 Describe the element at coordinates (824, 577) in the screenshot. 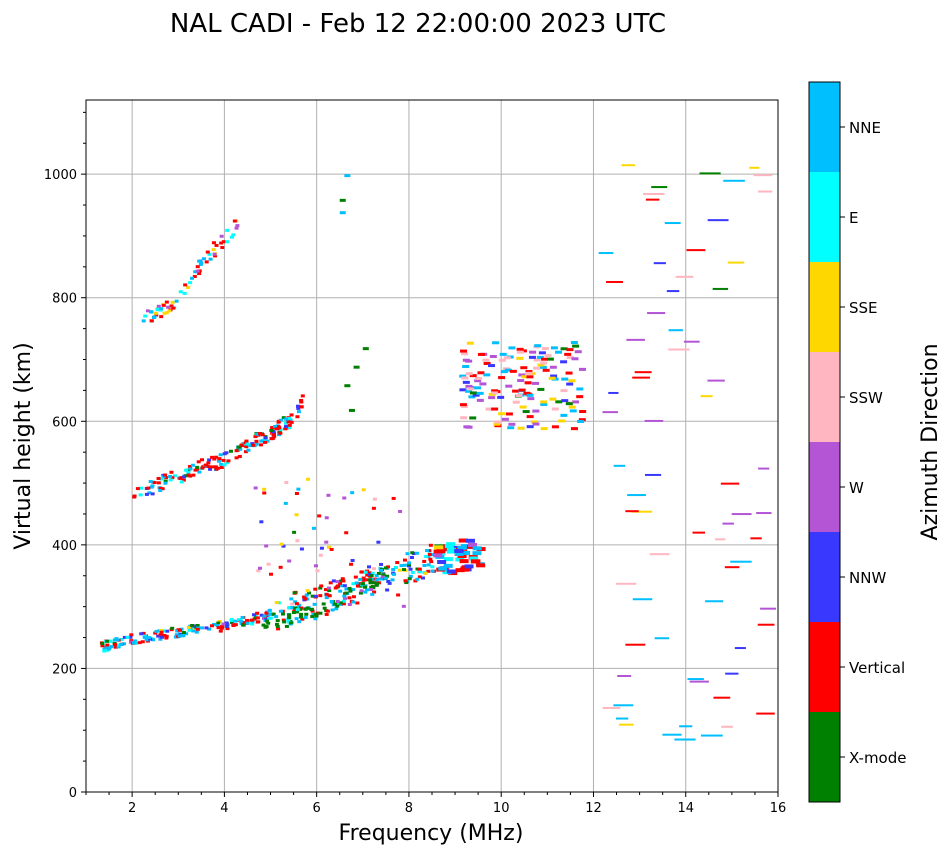

I see `colorbar-segment` at that location.